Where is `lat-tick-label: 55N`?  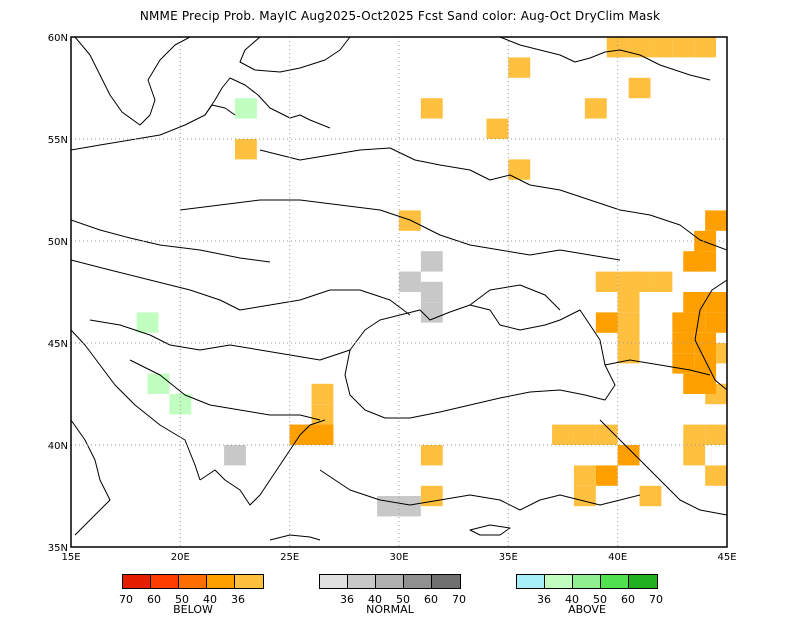
lat-tick-label: 55N is located at coordinates (58, 140).